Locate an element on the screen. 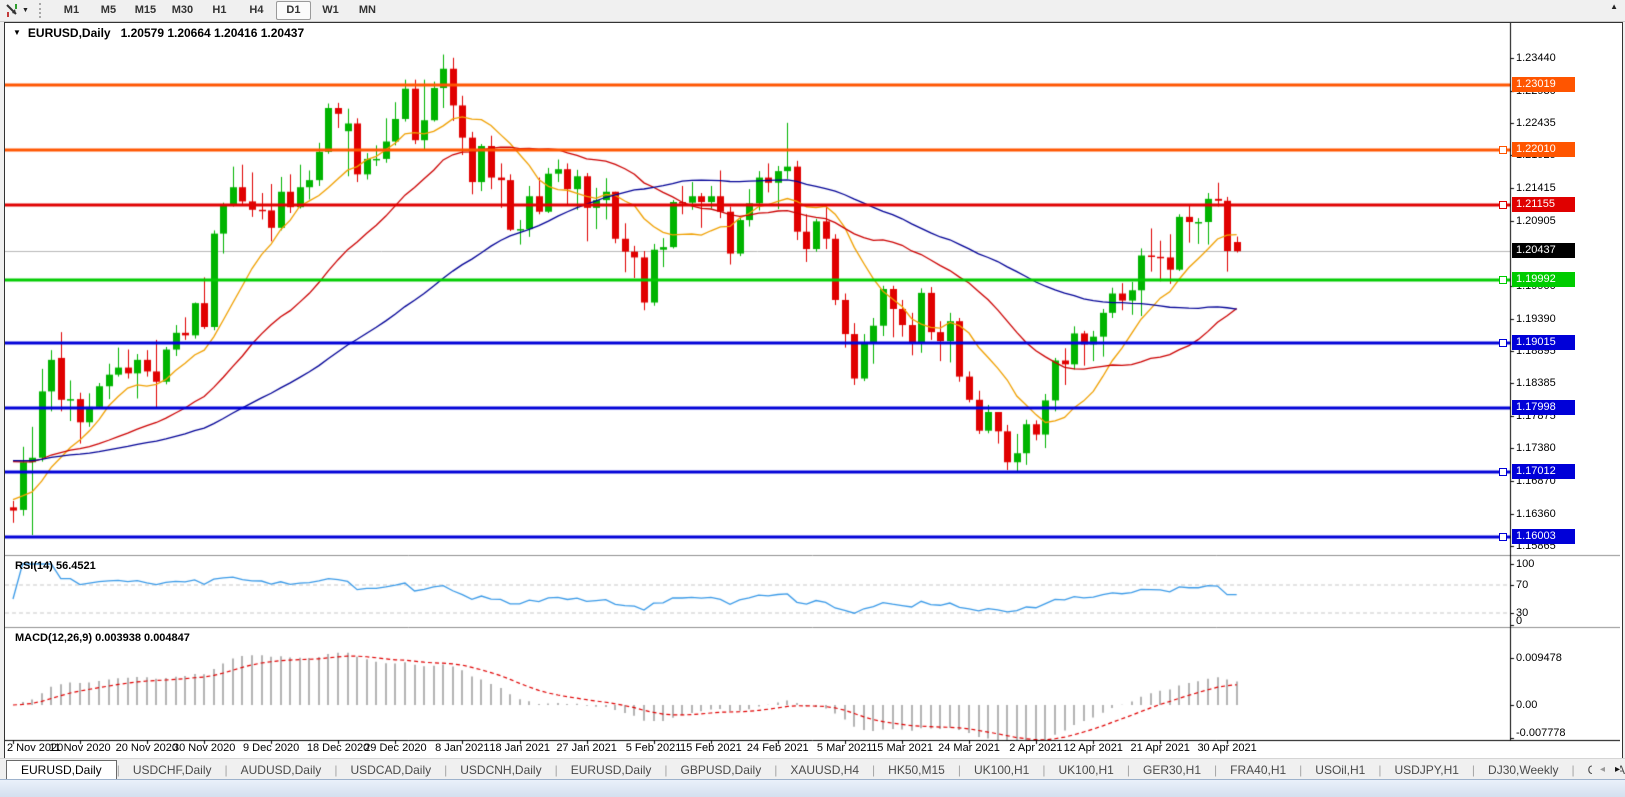  timeframe-button-mn: MN is located at coordinates (367, 10).